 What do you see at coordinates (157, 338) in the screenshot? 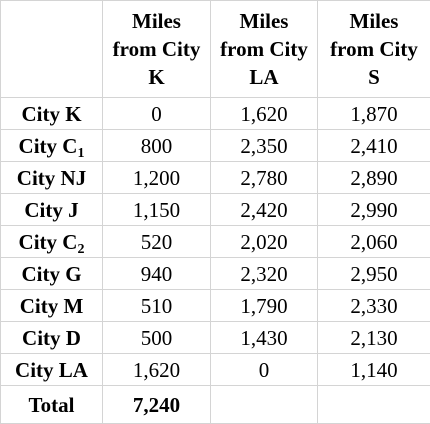
I see `miles-from-k-cell: 500` at bounding box center [157, 338].